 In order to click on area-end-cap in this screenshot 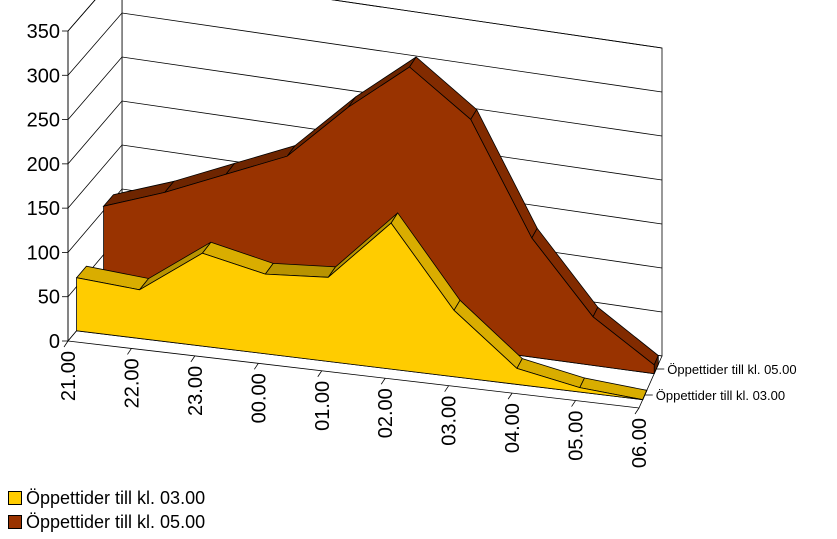, I will do `click(645, 395)`.